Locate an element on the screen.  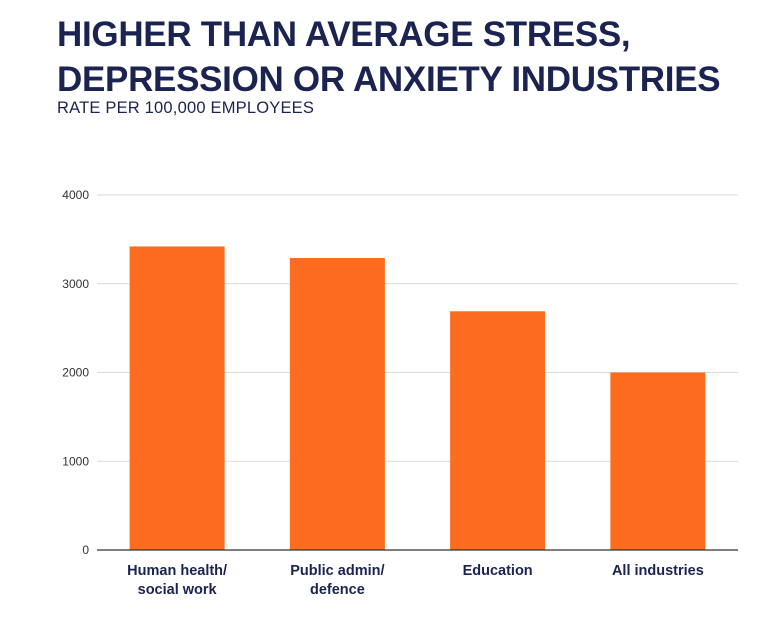
x-category-label: Human health/social work is located at coordinates (177, 580).